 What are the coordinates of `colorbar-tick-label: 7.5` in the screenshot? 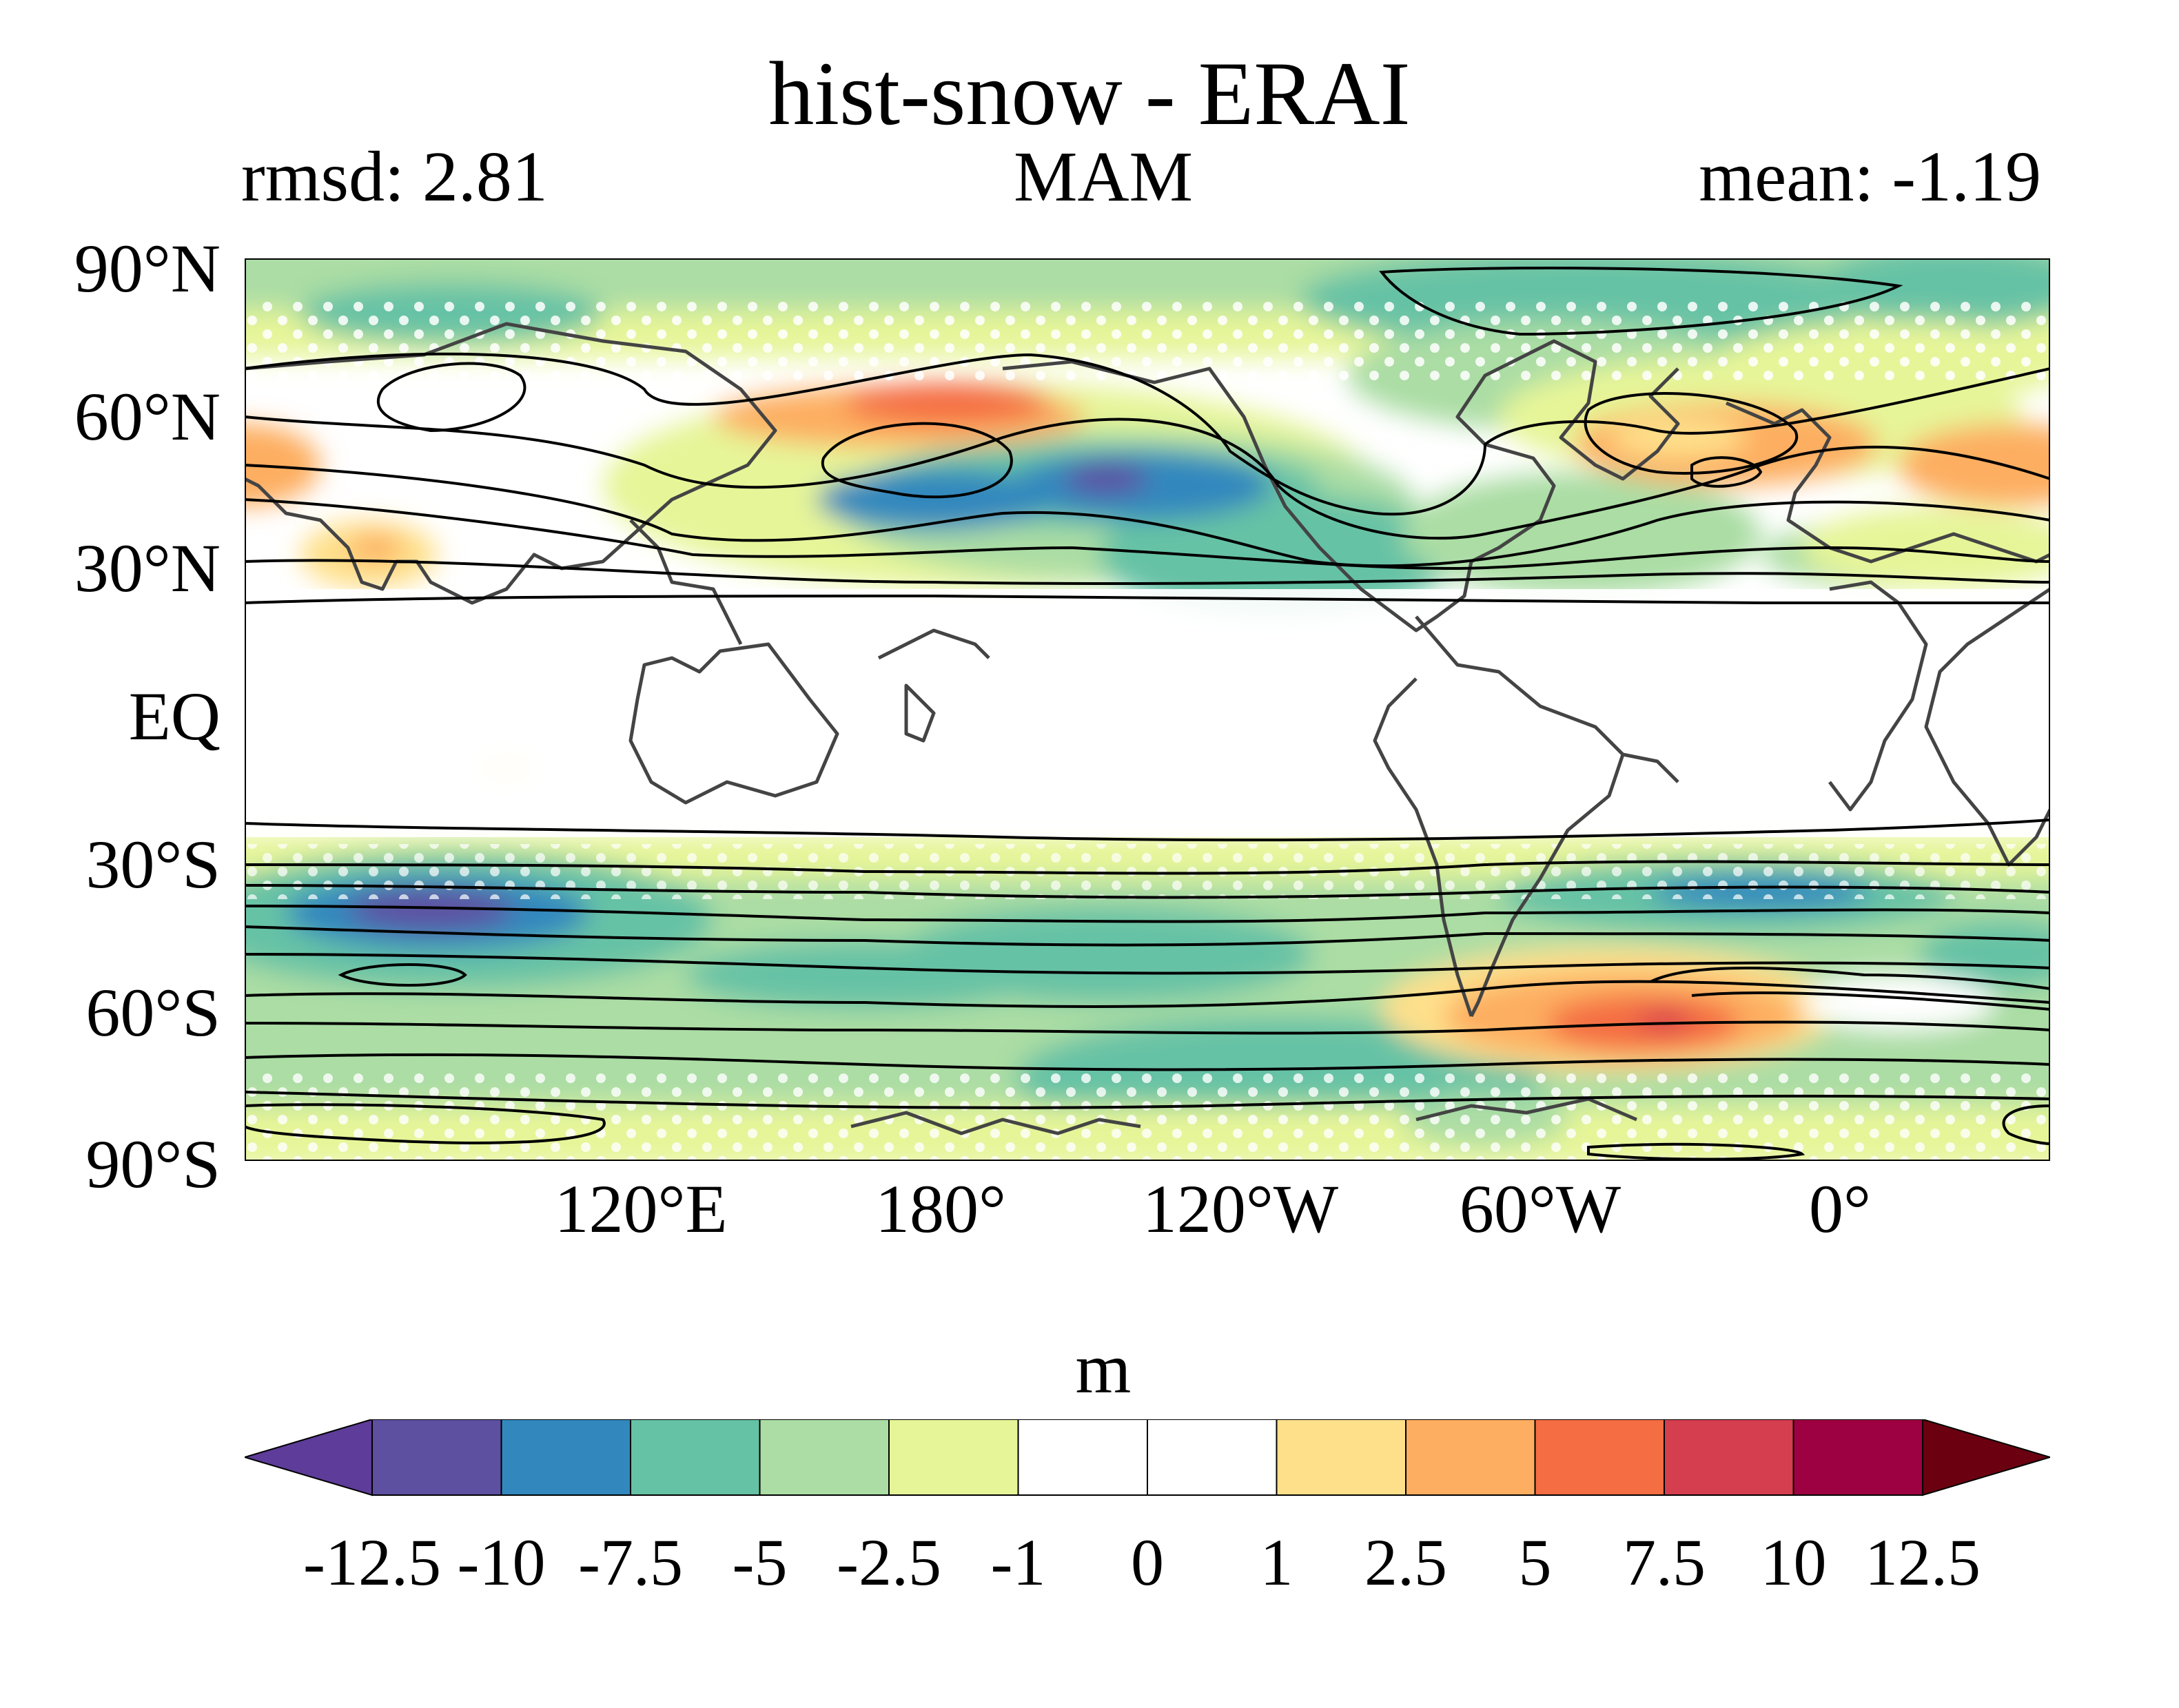 It's located at (1664, 1562).